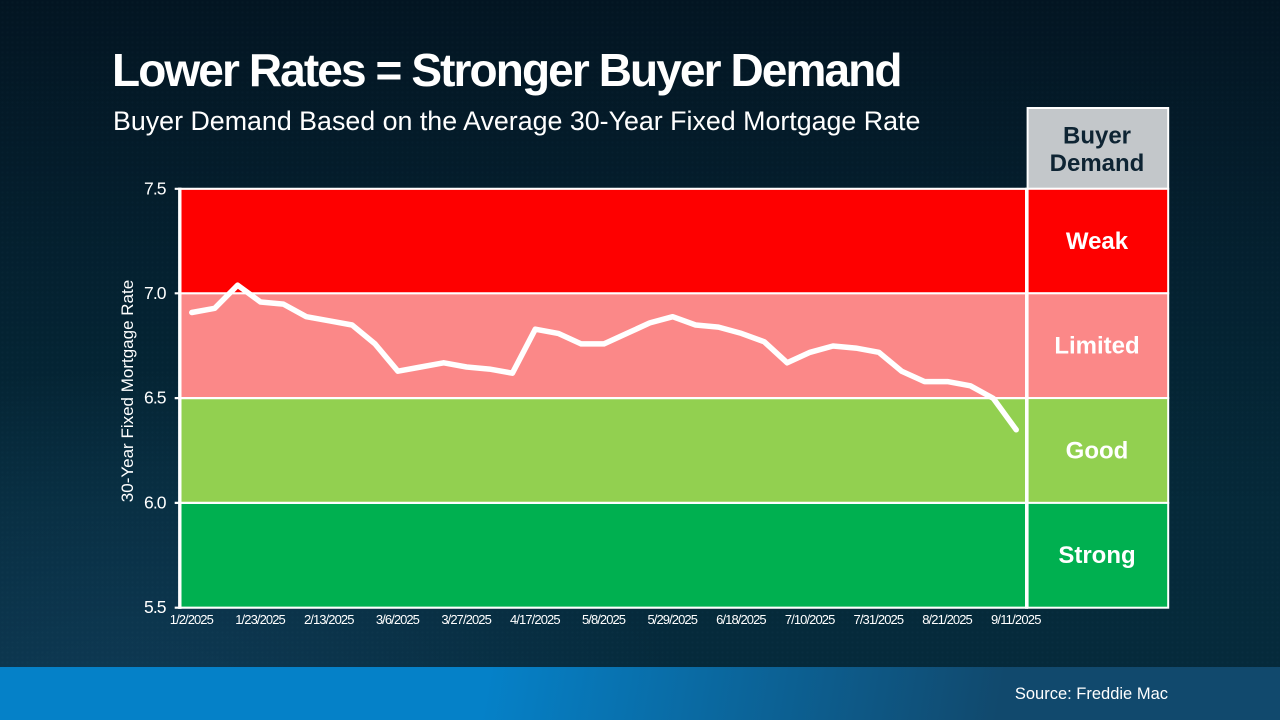  Describe the element at coordinates (329, 619) in the screenshot. I see `svg-text: 2/13/2025` at that location.